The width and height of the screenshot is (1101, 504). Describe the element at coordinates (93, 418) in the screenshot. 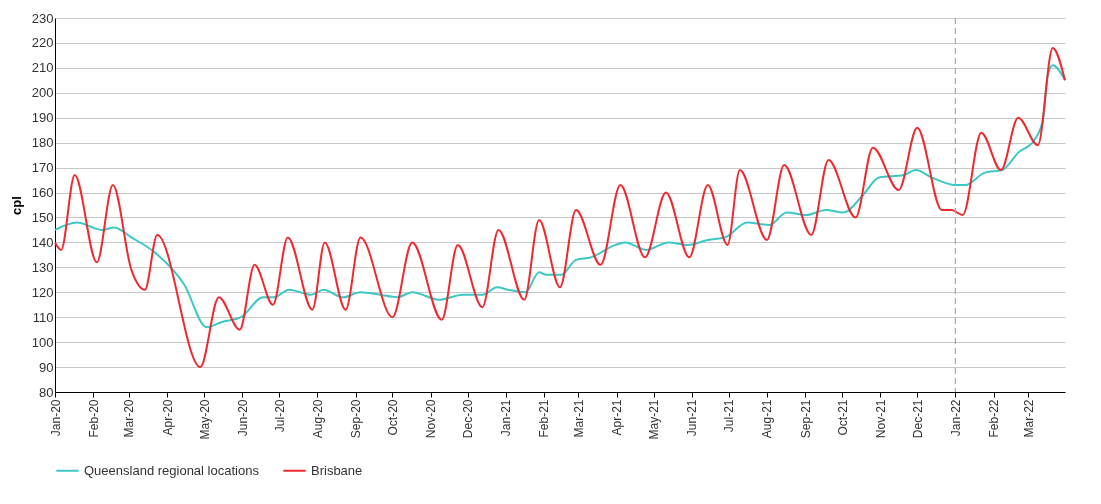

I see `x-tick-label: Feb-20` at that location.